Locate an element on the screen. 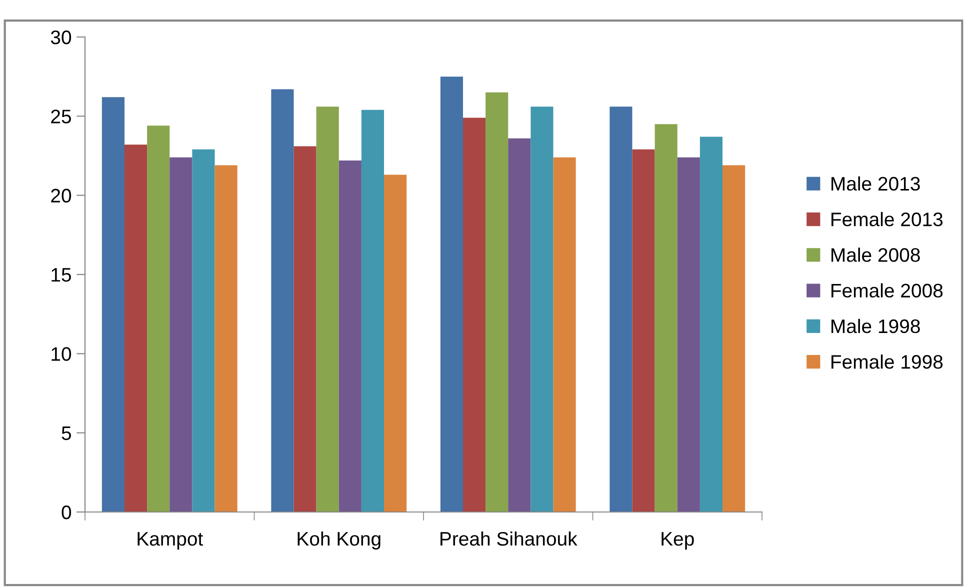  legend-label: Male 2008 is located at coordinates (876, 255).